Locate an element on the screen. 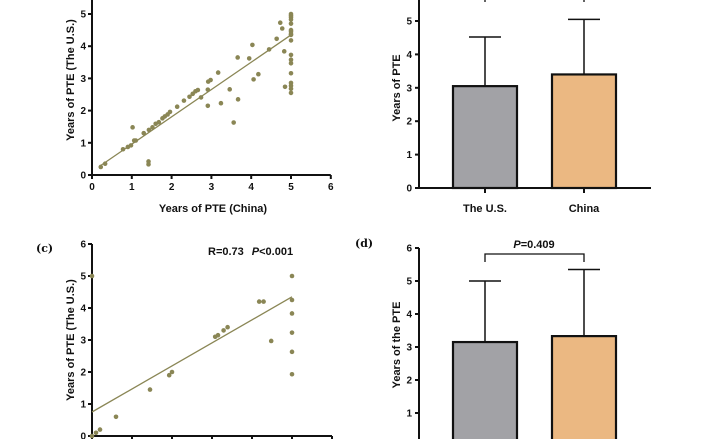  panel-c-y-tick-label: 1 is located at coordinates (83, 405).